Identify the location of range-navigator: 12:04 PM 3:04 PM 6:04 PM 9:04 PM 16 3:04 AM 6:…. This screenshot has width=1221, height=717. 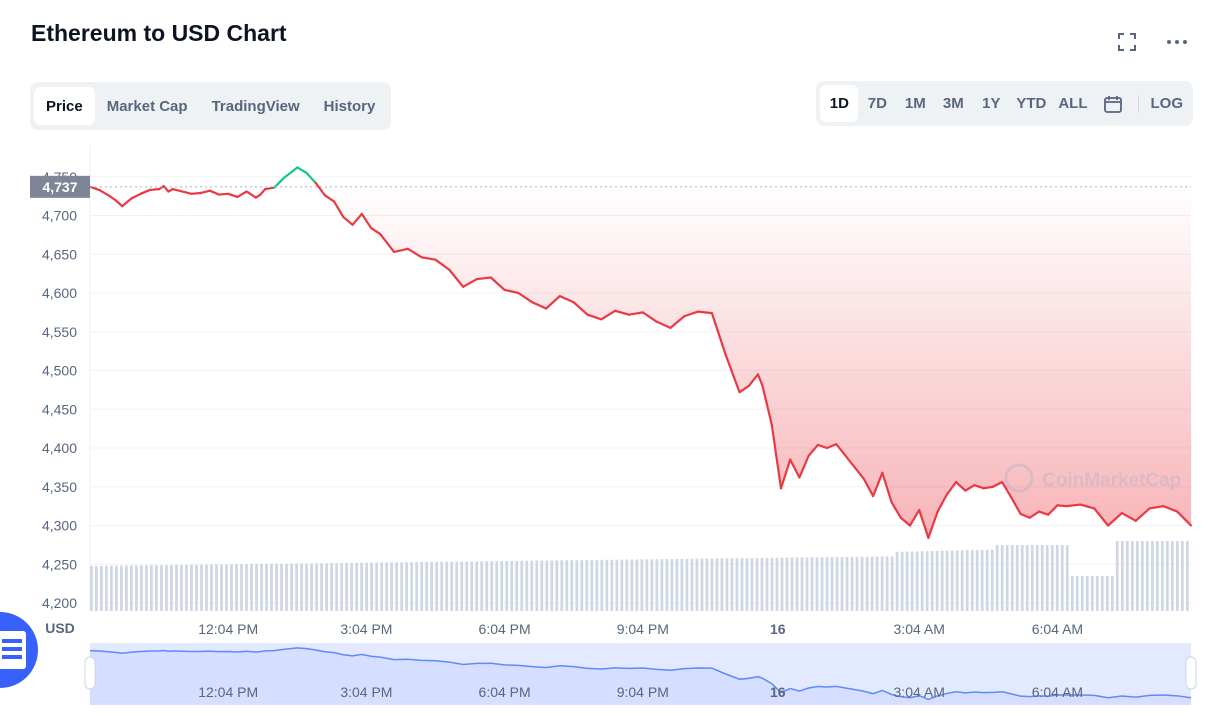
(640, 674).